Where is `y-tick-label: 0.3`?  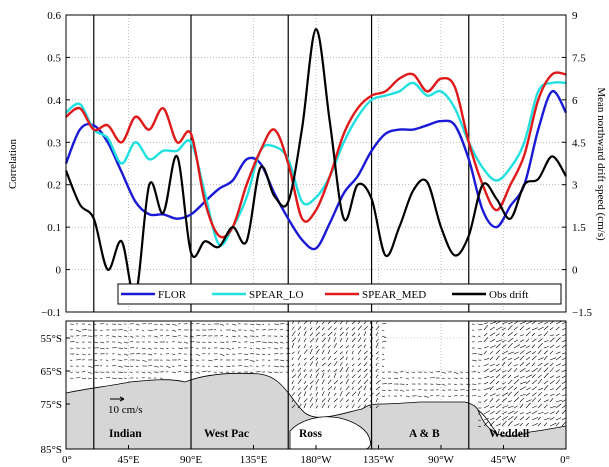 y-tick-label: 0.3 is located at coordinates (54, 143).